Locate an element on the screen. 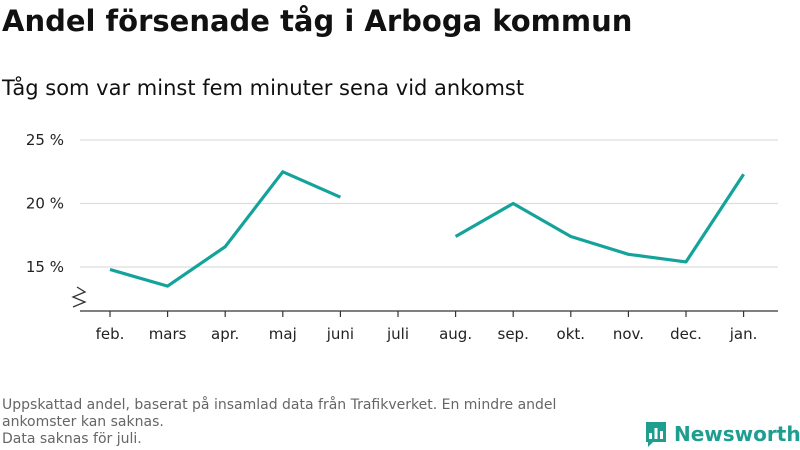 This screenshot has height=450, width=800. logo-text: Newsworthy is located at coordinates (737, 434).